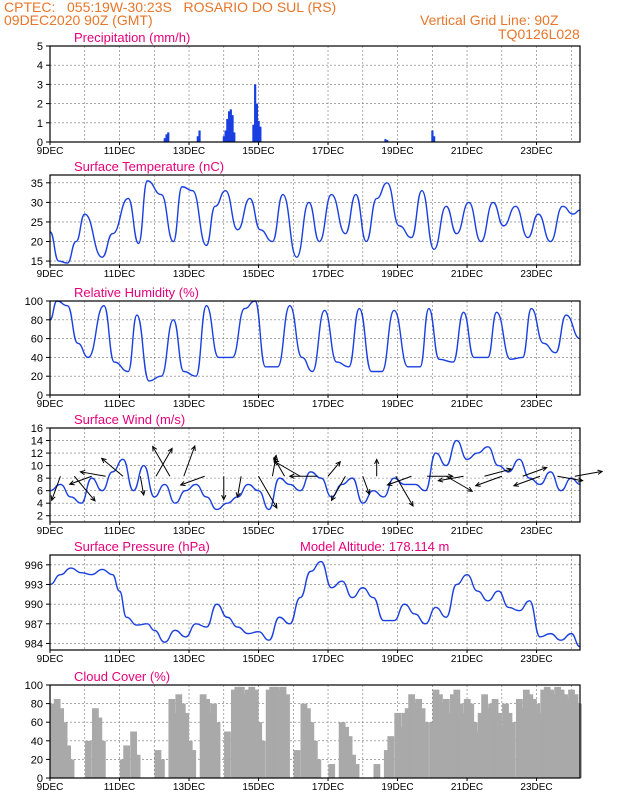 The image size is (618, 800). Describe the element at coordinates (120, 659) in the screenshot. I see `x-tick-label: 11DEC` at that location.